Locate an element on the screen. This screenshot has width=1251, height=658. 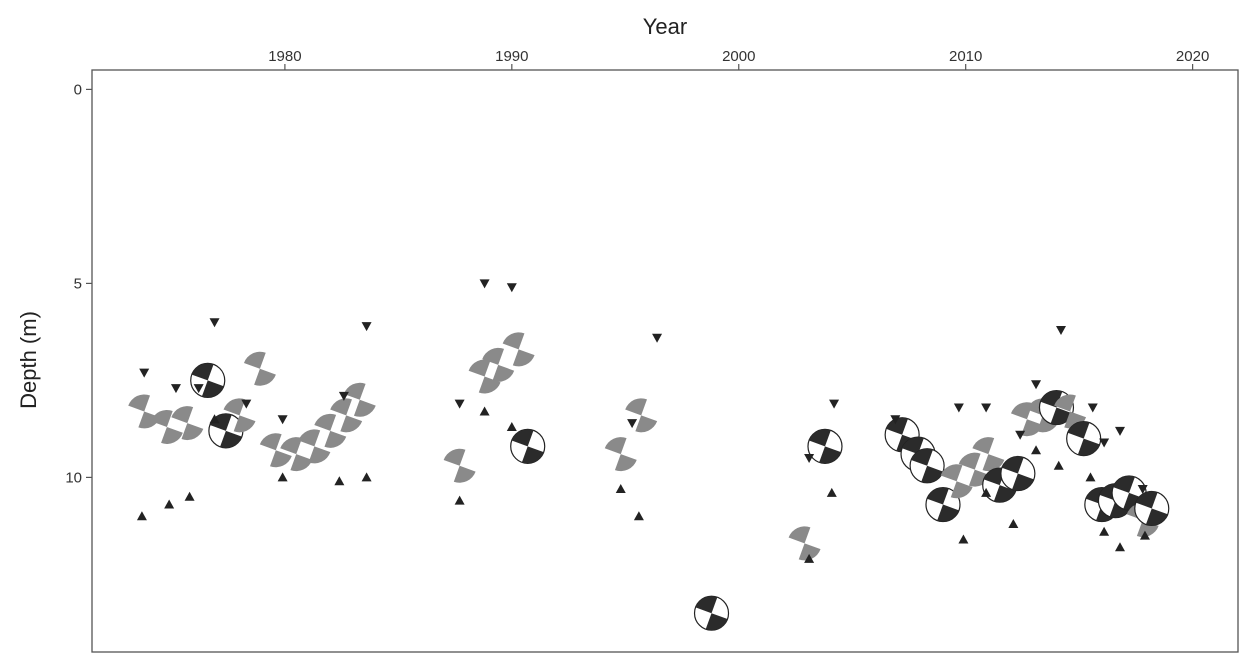
x-axis-ticks: 1980 1990 2000 2010 2020 is located at coordinates (738, 59).